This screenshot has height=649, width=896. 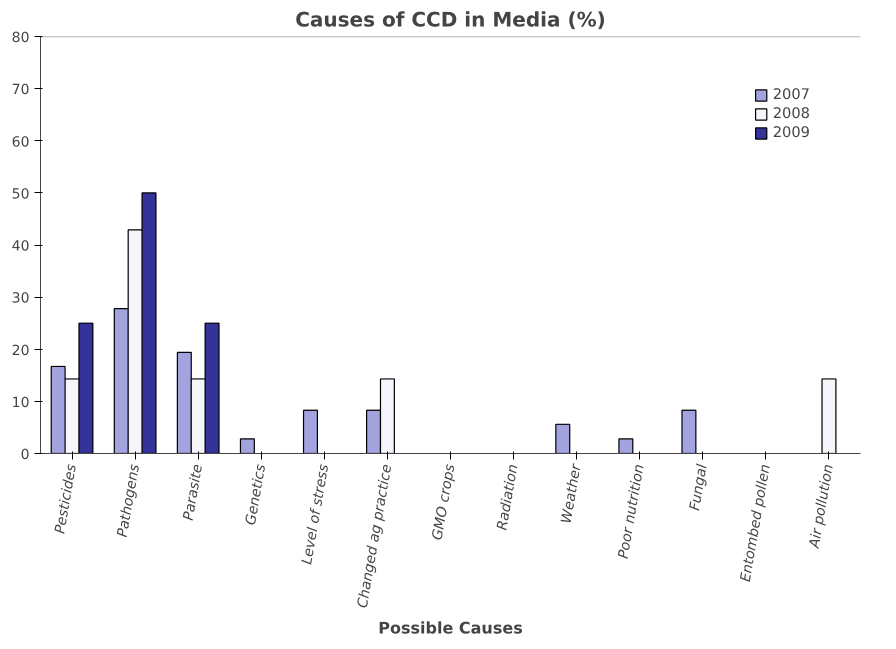 What do you see at coordinates (21, 194) in the screenshot?
I see `y-tick-label: 50` at bounding box center [21, 194].